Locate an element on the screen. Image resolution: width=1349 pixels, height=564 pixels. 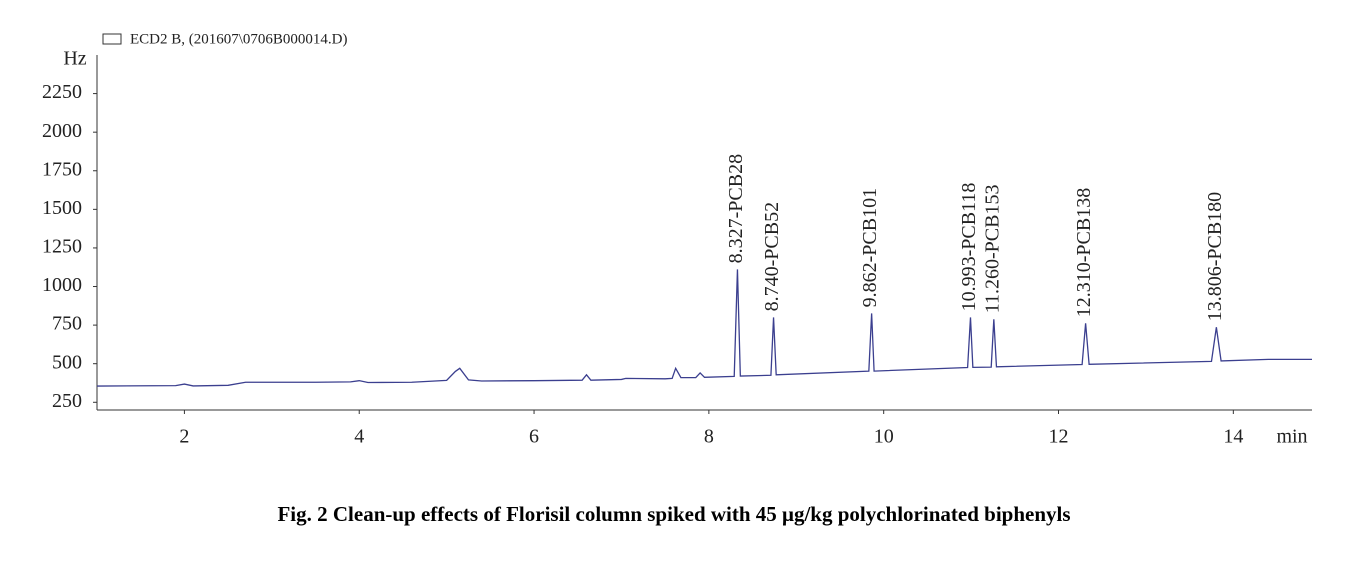
x-tick-label: 8 is located at coordinates (709, 437).